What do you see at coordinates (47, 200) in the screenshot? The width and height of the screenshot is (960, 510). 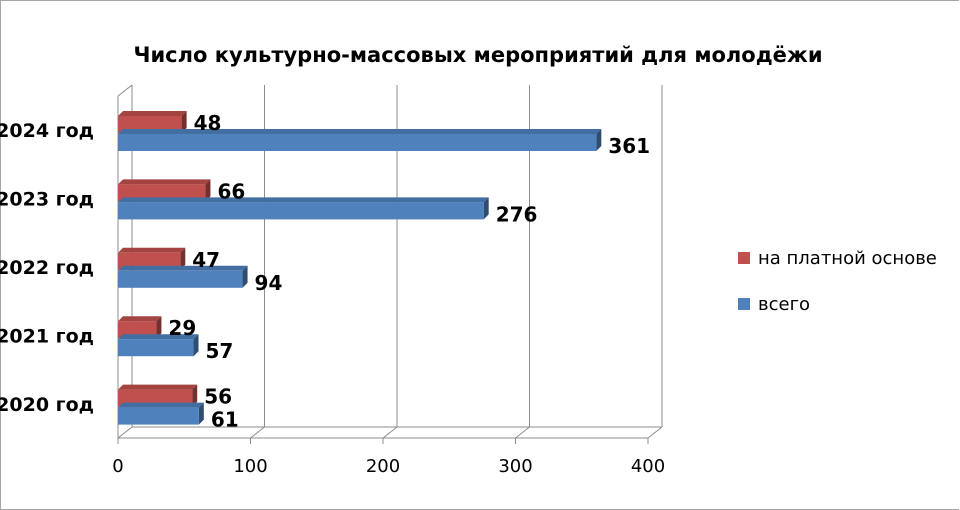 I see `category-label: 2023 год` at bounding box center [47, 200].